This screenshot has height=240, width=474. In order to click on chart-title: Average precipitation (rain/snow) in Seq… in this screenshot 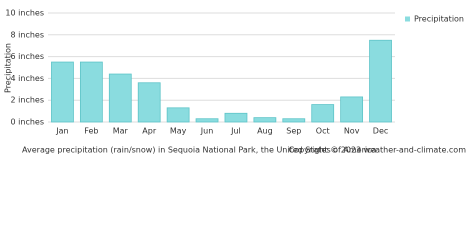, I will do `click(199, 150)`.